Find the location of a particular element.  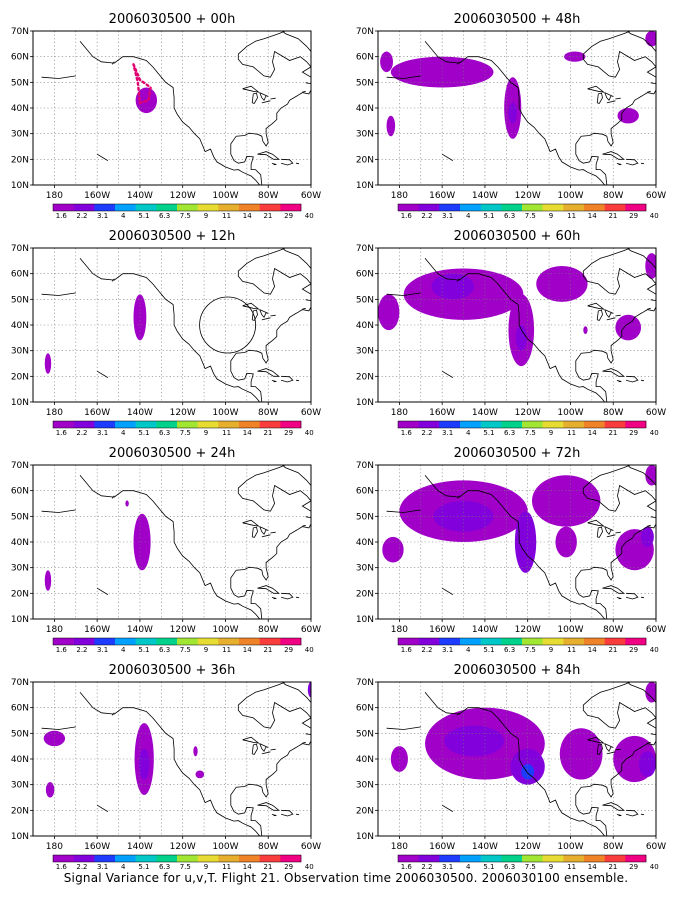

lon-label: 160W is located at coordinates (97, 630).